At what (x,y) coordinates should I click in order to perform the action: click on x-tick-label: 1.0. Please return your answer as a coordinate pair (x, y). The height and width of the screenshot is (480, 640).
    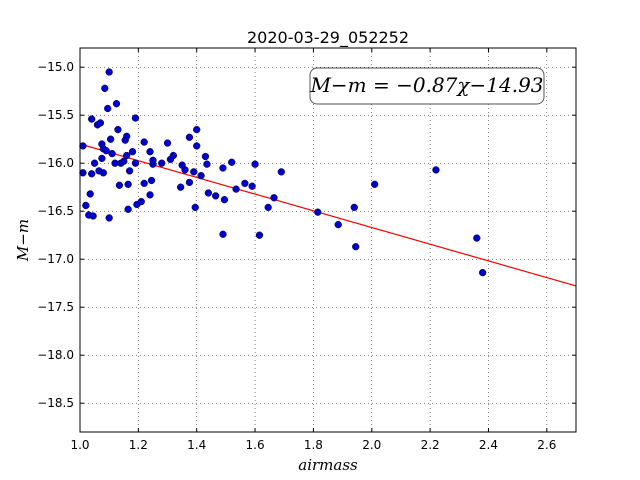
    Looking at the image, I should click on (79, 445).